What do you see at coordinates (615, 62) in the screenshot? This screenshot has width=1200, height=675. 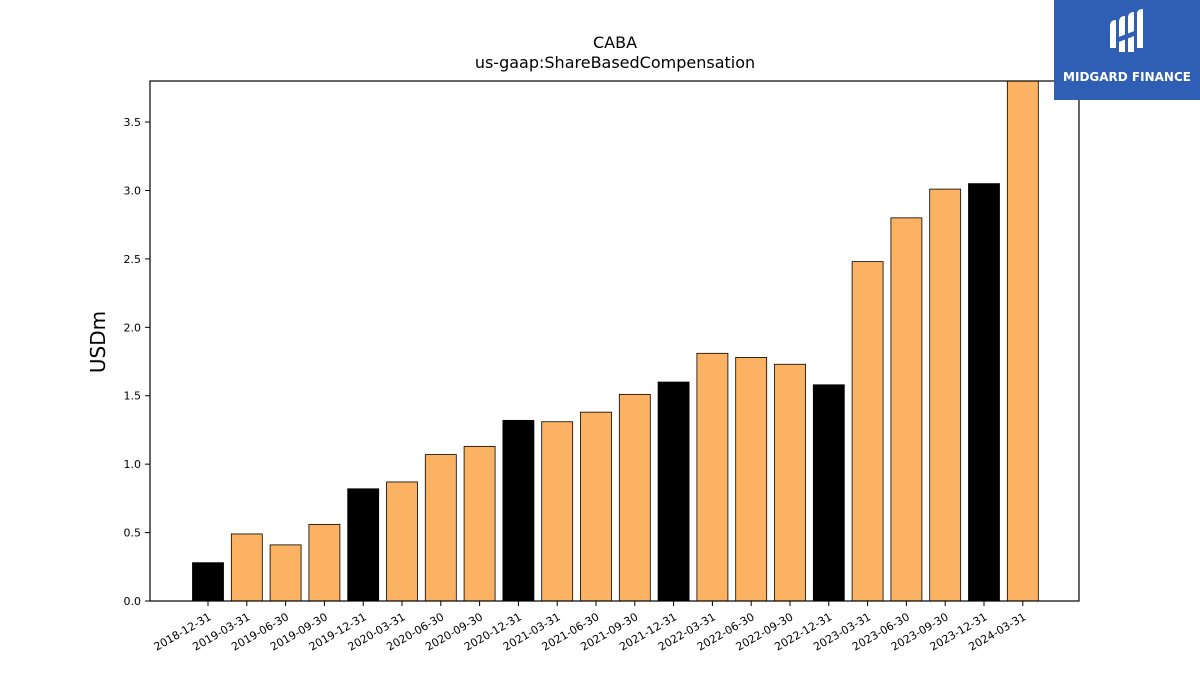 I see `chart-subtitle: us-gaap:ShareBasedCompensation` at bounding box center [615, 62].